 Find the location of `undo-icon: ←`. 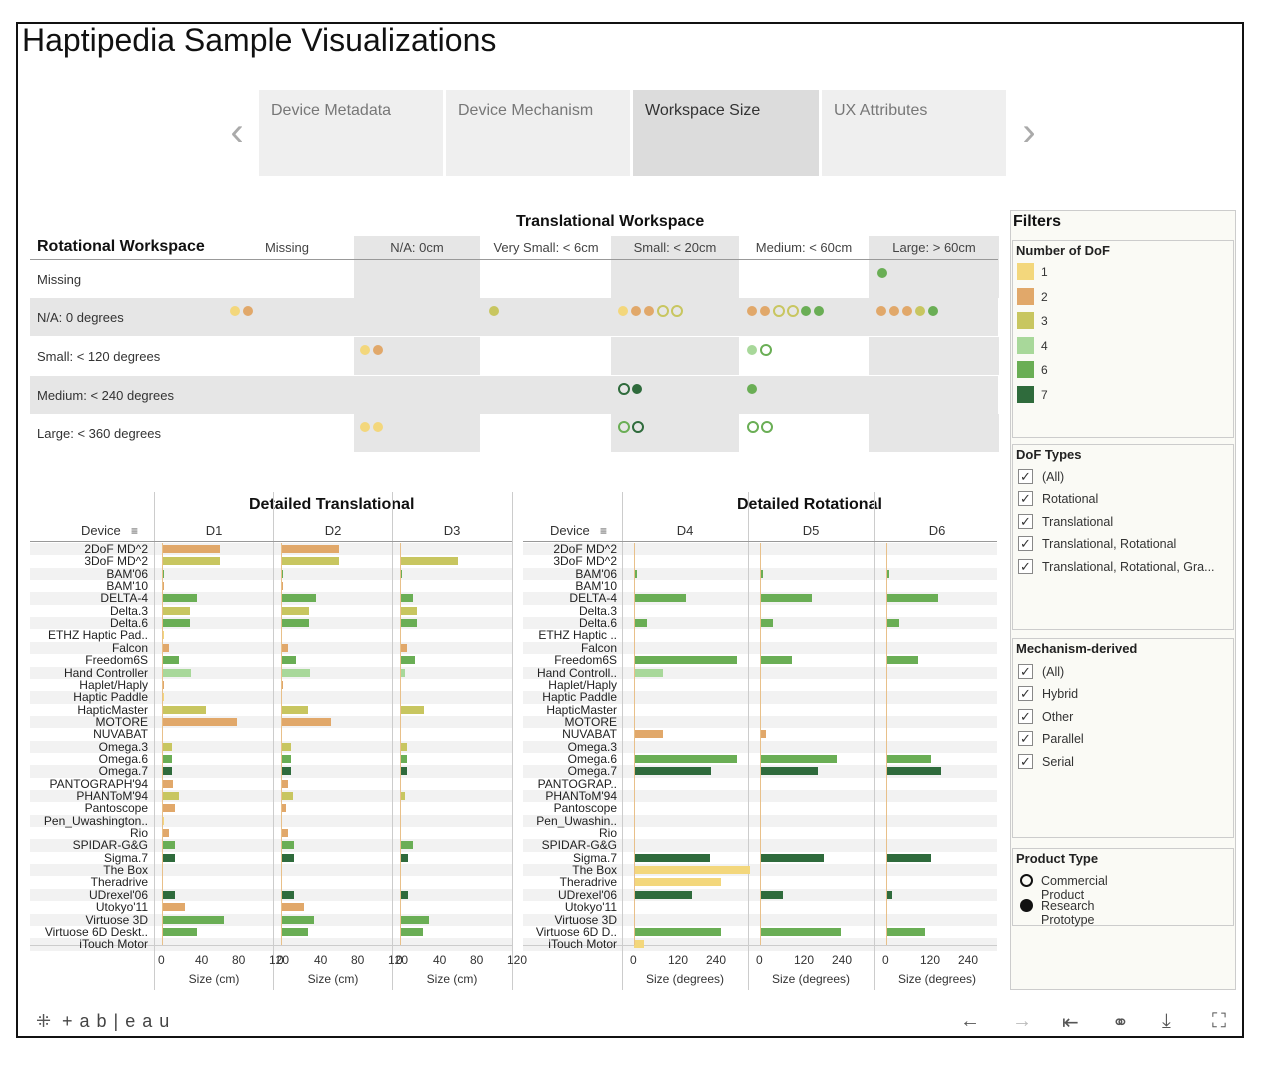

undo-icon: ← is located at coordinates (970, 1021).